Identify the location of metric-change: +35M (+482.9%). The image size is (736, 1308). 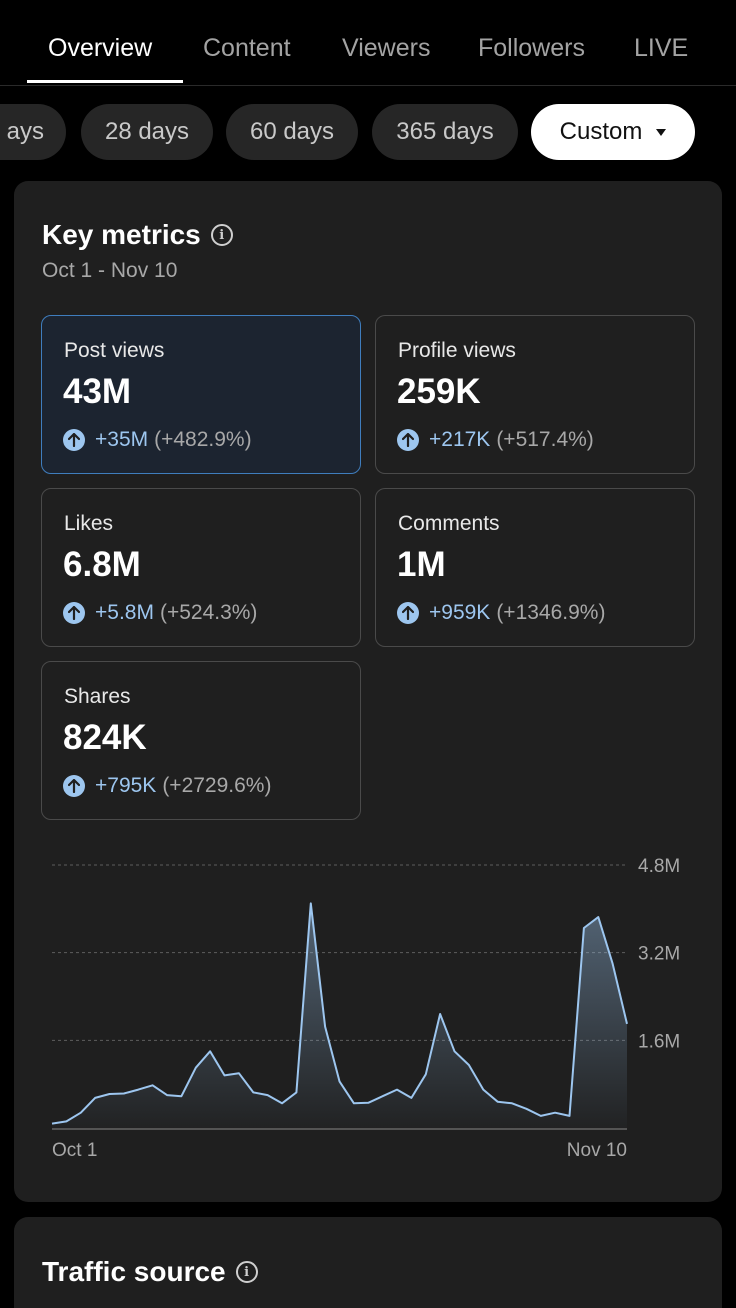
(157, 440).